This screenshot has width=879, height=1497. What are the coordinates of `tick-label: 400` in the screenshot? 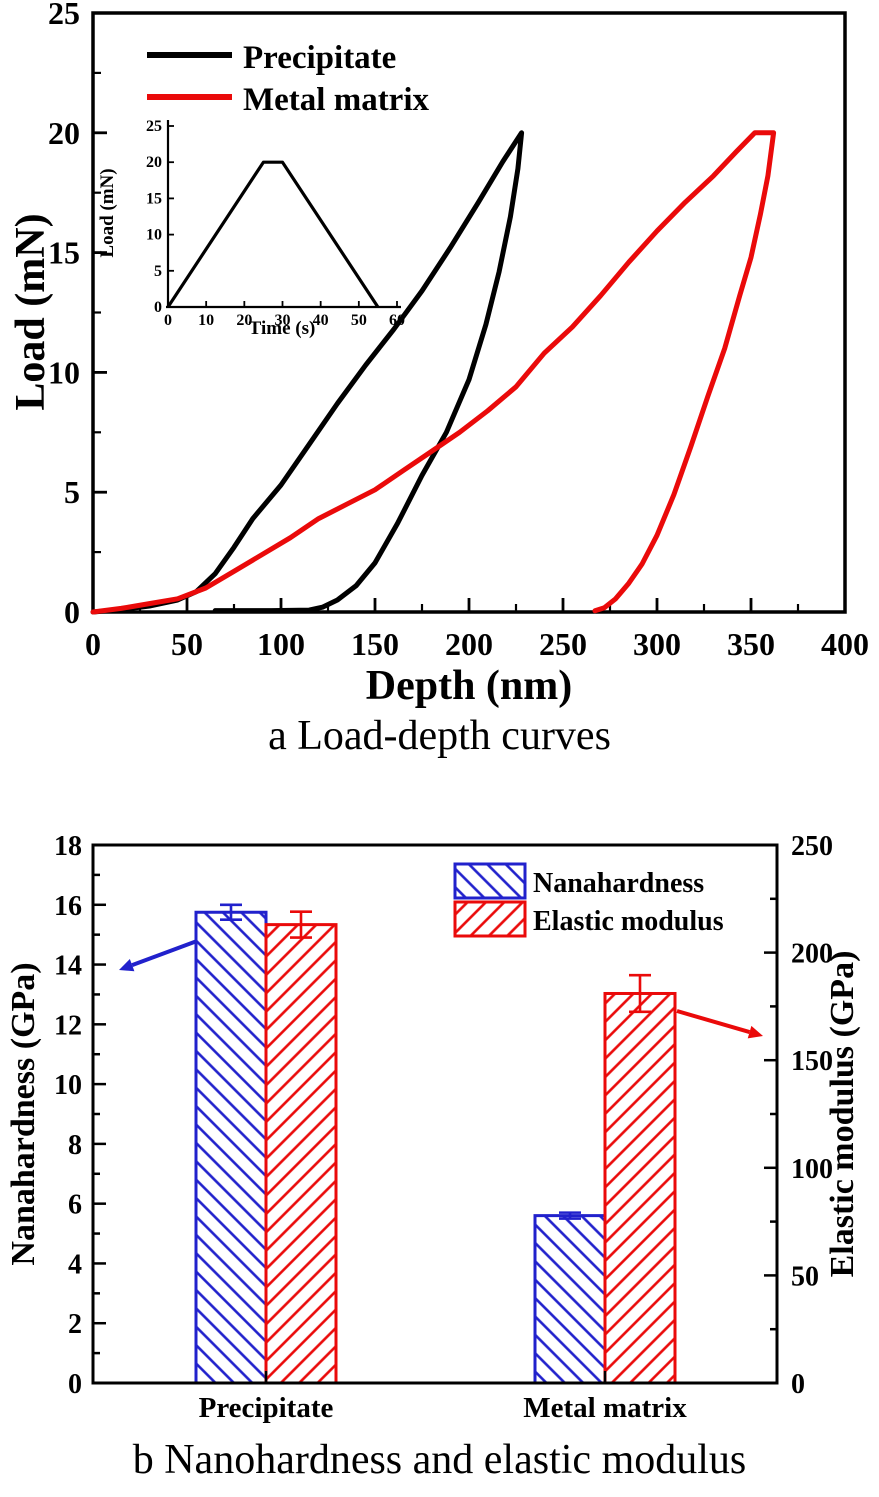 It's located at (845, 644).